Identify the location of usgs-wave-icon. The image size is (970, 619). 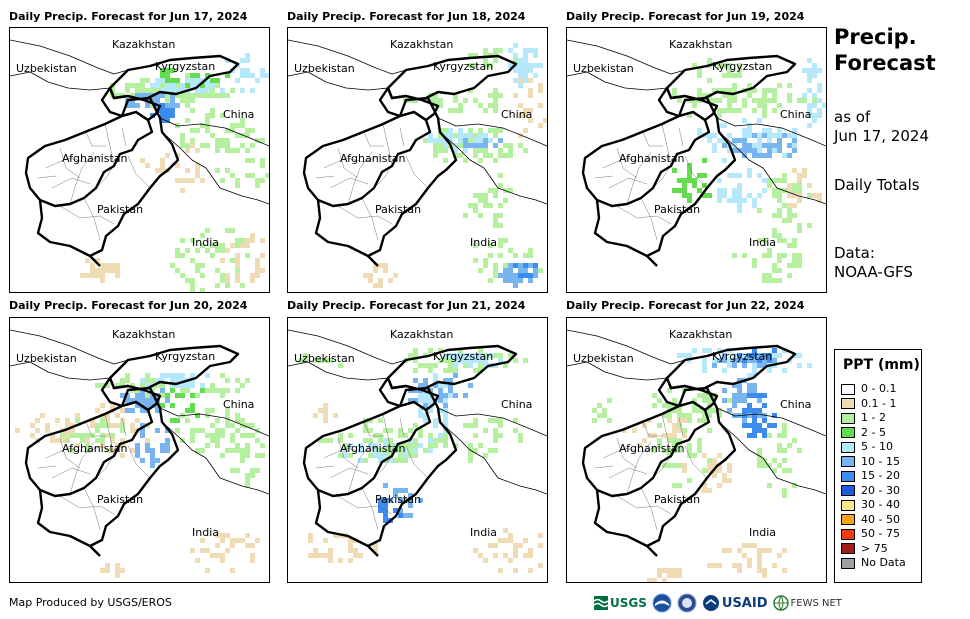
(601, 603).